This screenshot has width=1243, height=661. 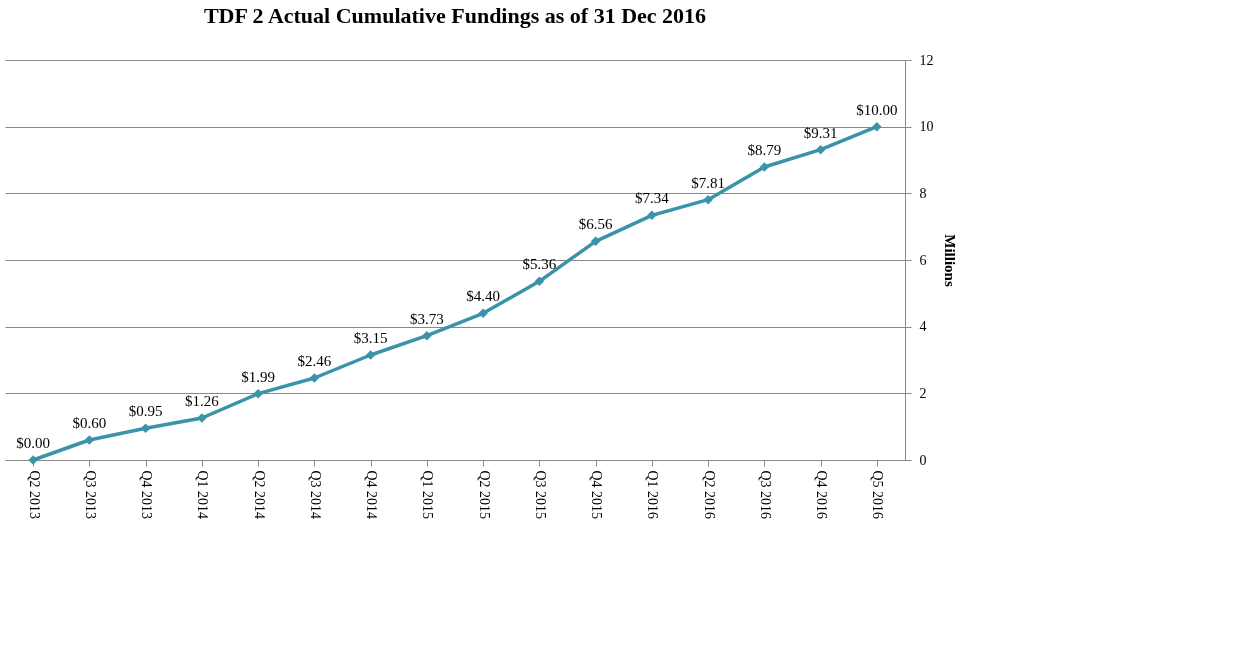 I want to click on data-label: $0.00, so click(x=33, y=443).